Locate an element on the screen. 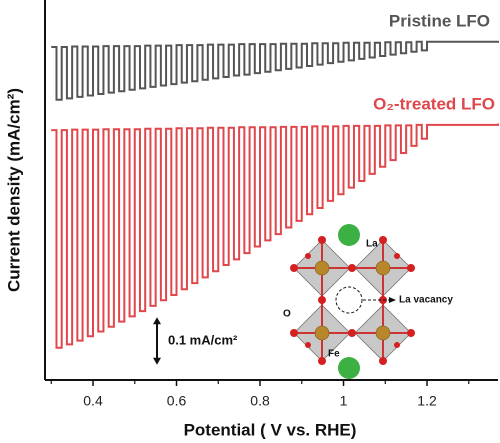 This screenshot has height=443, width=500. series-line is located at coordinates (275, 70).